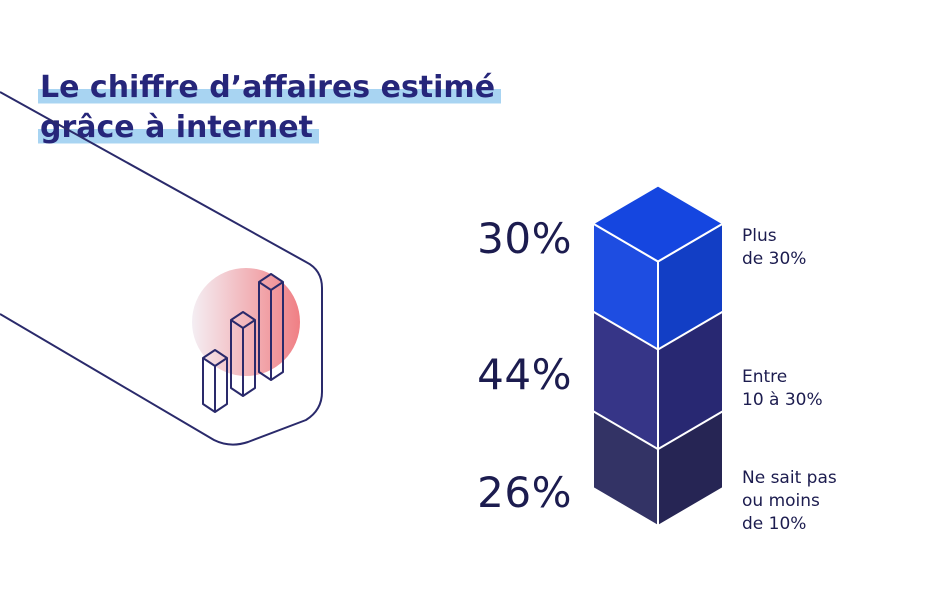 The image size is (950, 601). I want to click on cube-bar-1-top-face, so click(658, 223).